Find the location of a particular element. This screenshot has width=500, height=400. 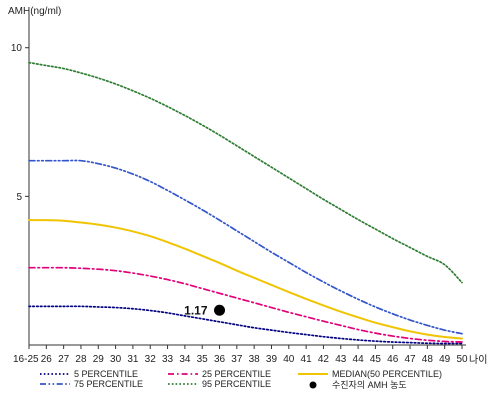

x-tick-label: 30 is located at coordinates (116, 359).